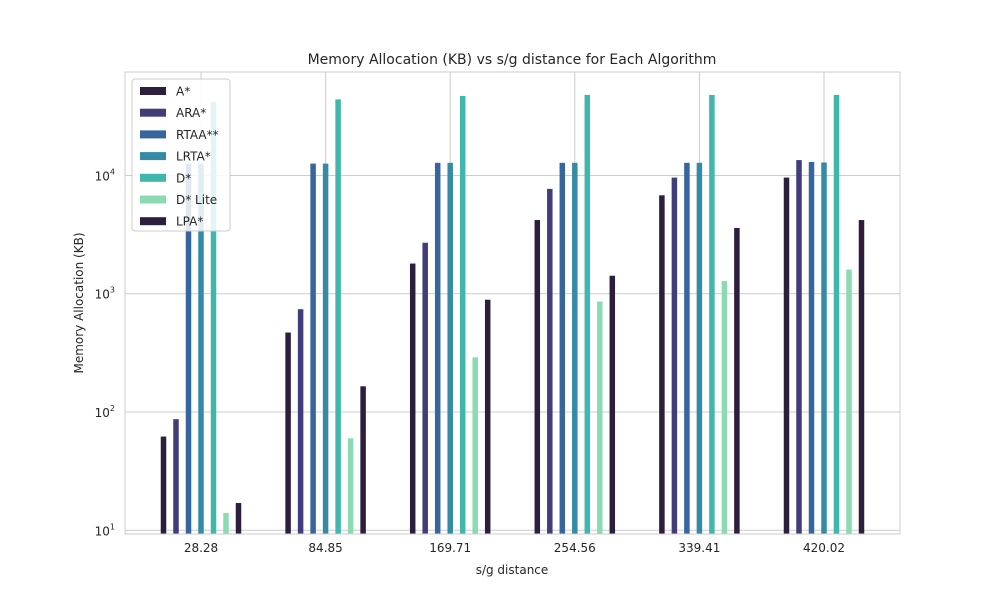  I want to click on legend-label: D*, so click(183, 178).